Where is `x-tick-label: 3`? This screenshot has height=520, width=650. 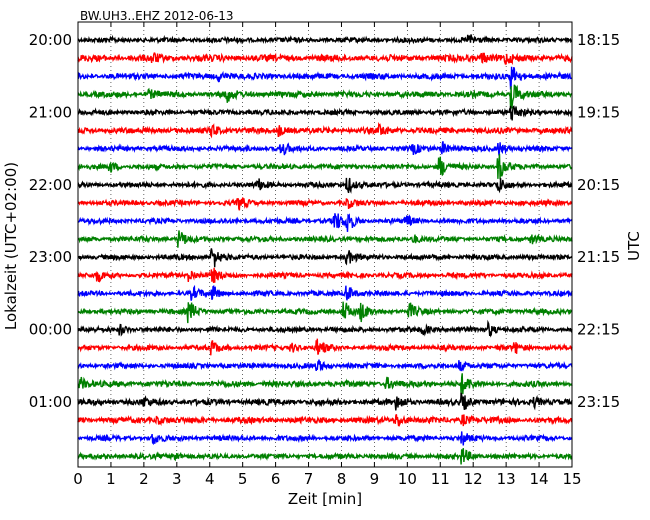
x-tick-label: 3 is located at coordinates (177, 479).